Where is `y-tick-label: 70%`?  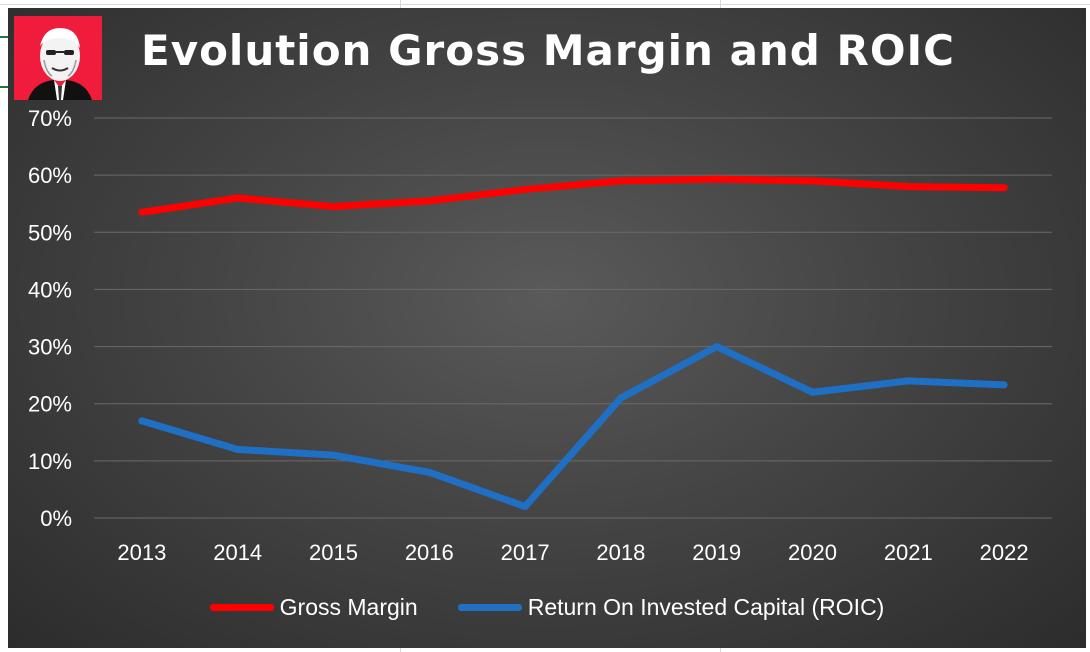 y-tick-label: 70% is located at coordinates (50, 118).